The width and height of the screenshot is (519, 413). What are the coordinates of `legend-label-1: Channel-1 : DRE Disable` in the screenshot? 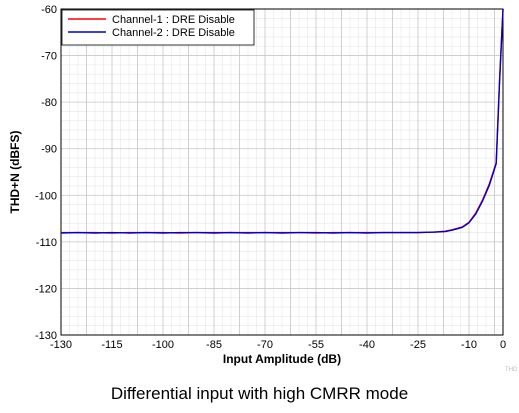 It's located at (173, 20).